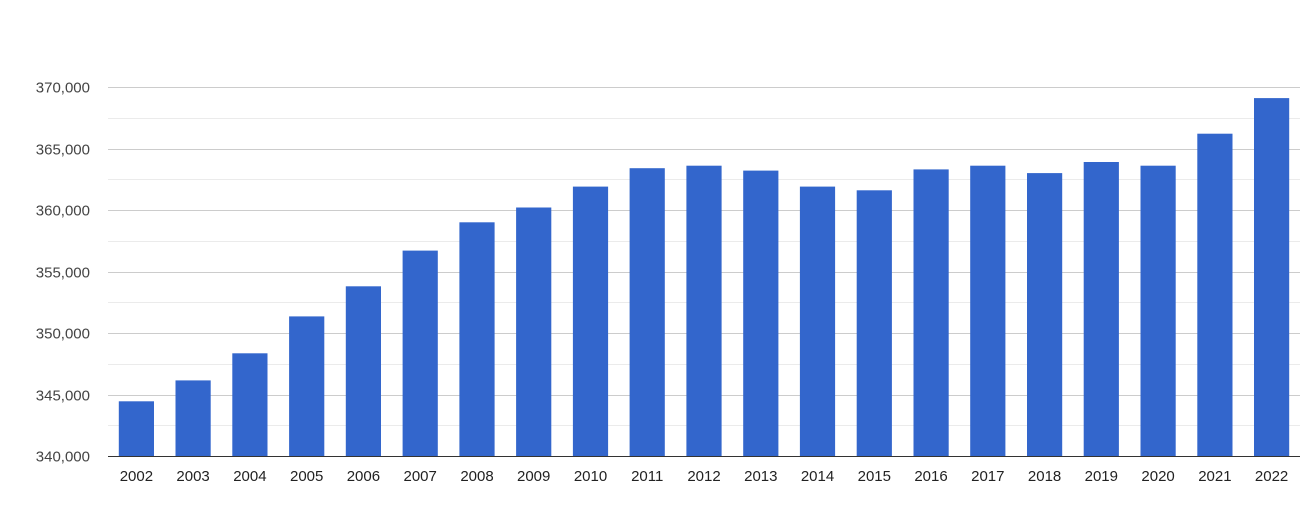 The width and height of the screenshot is (1305, 510). Describe the element at coordinates (363, 371) in the screenshot. I see `bar-2006` at that location.